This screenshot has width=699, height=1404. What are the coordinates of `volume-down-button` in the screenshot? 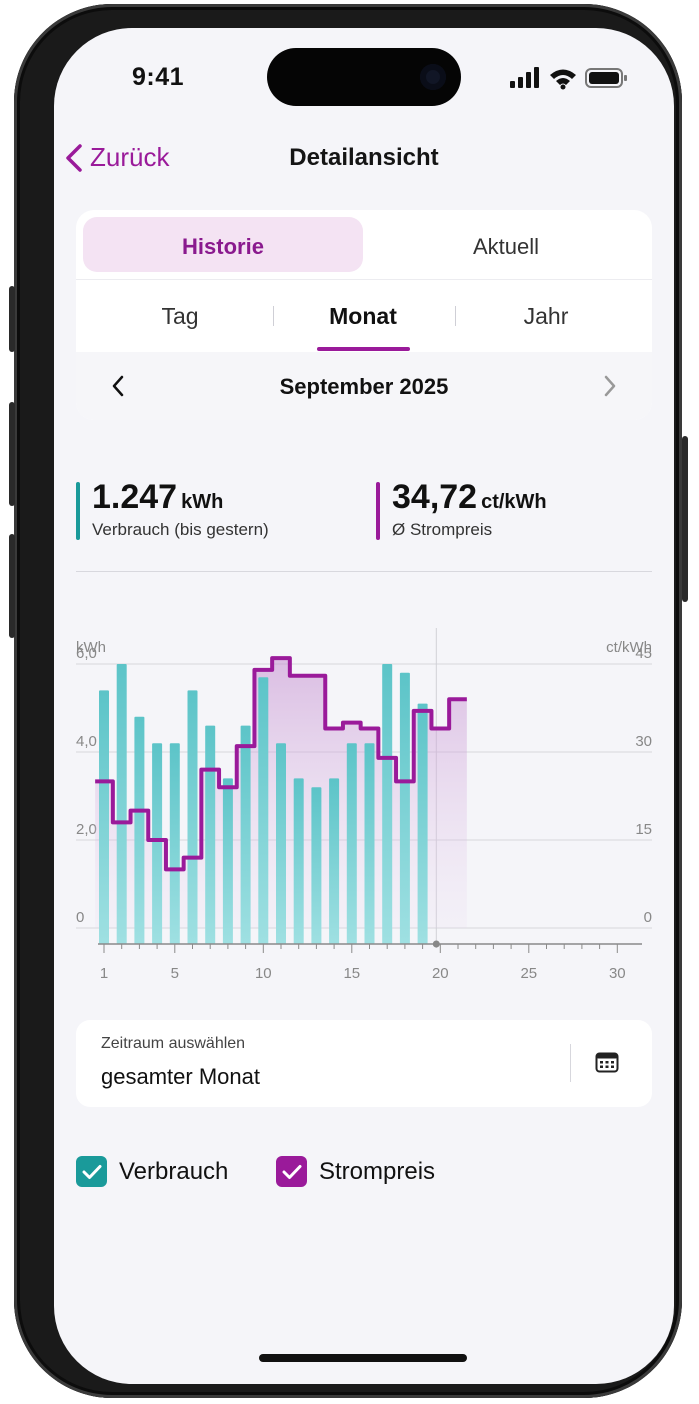 It's located at (12, 586).